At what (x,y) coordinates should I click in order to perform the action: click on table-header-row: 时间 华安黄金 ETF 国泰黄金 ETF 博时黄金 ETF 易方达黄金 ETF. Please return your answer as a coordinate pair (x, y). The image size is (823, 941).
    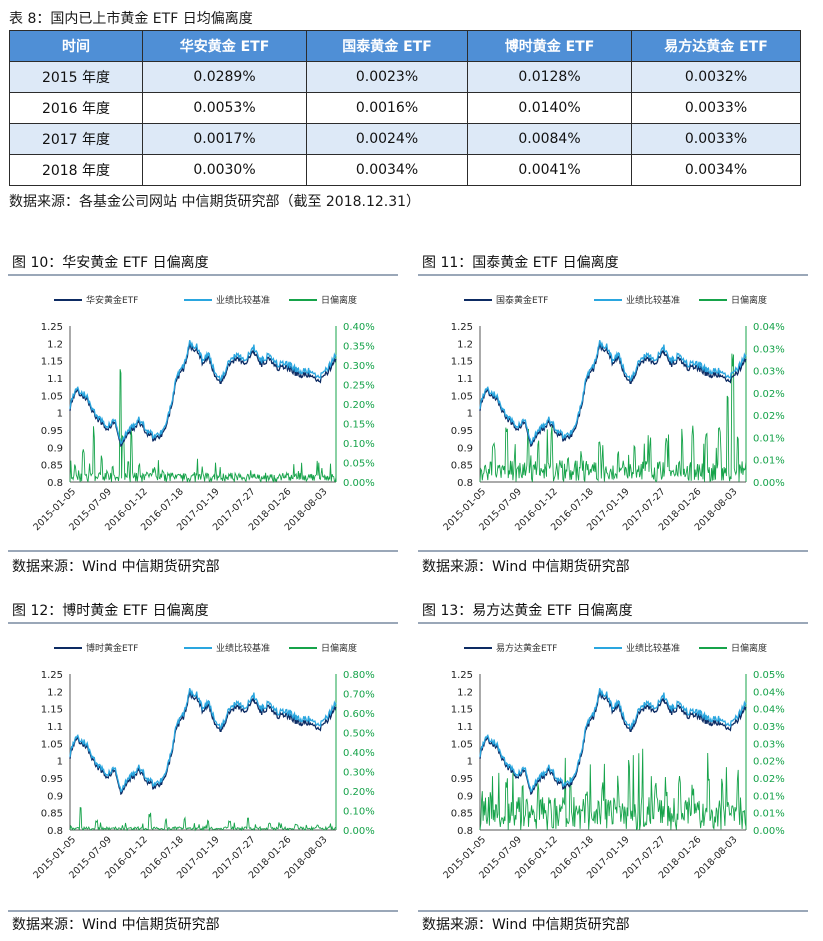
    Looking at the image, I should click on (405, 46).